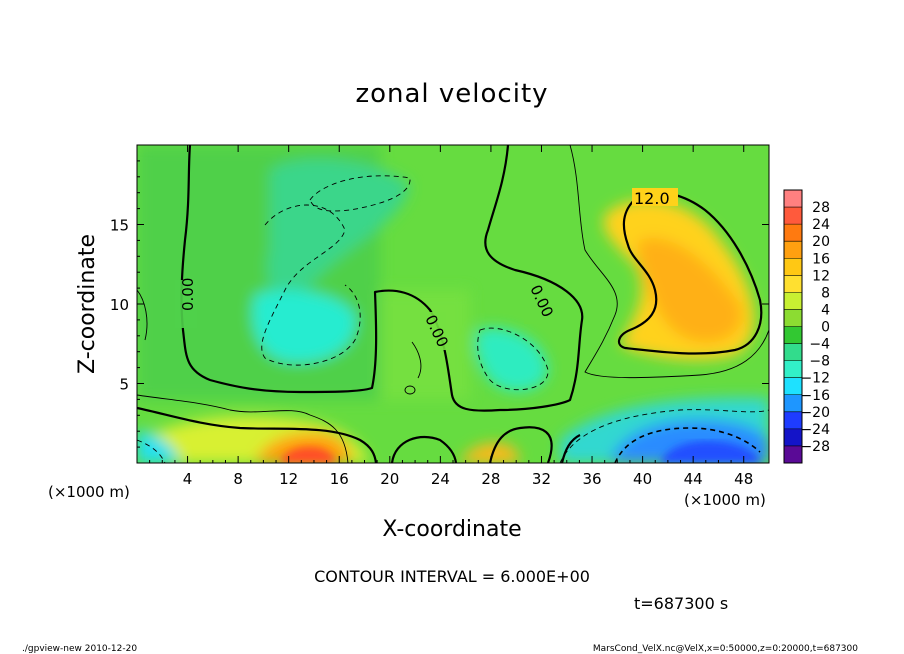  I want to click on field-region-cyan-blob-left, so click(304, 326).